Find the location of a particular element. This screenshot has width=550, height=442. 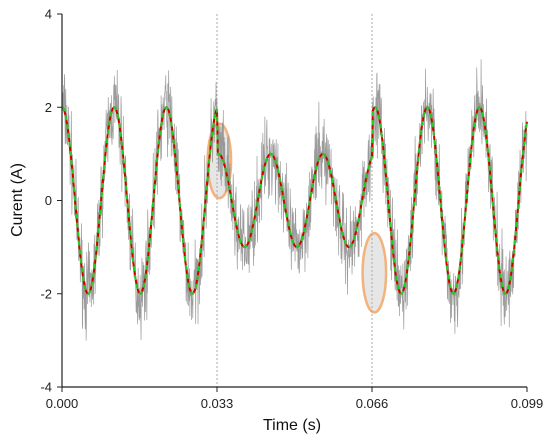

y-tick-label-2: -2 is located at coordinates (46, 293).